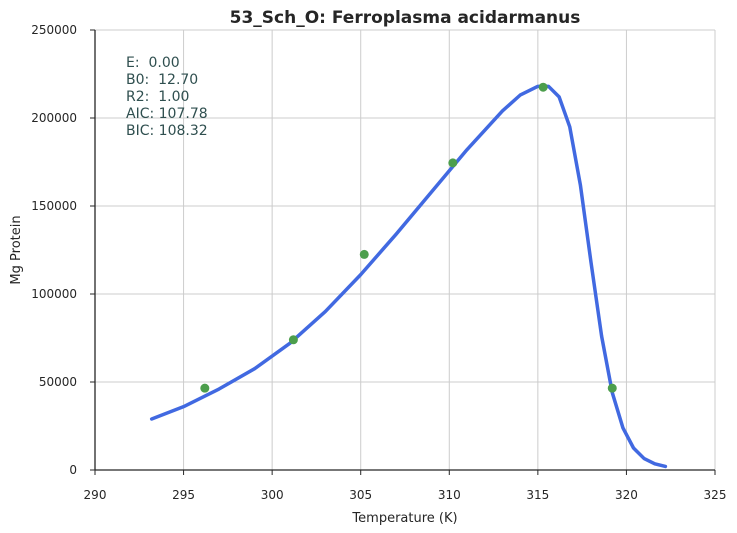  Describe the element at coordinates (404, 518) in the screenshot. I see `x-axis-label: Temperature (K)` at that location.